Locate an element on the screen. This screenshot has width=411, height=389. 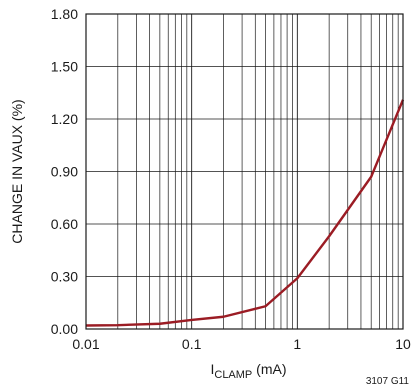
y-tick-label: 0.30 is located at coordinates (64, 277).